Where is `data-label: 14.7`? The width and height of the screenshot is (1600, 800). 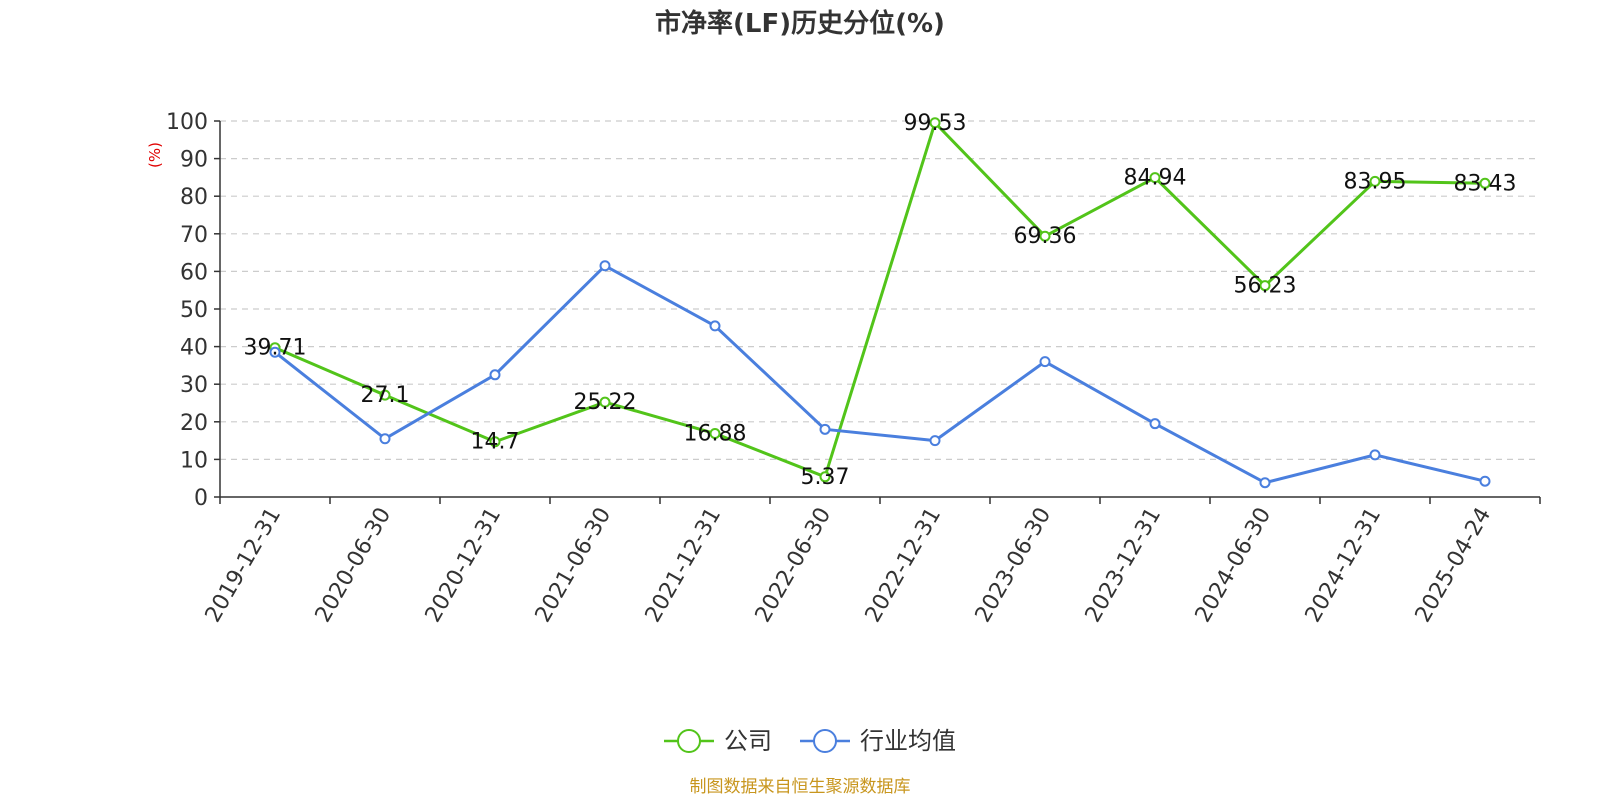
data-label: 14.7 is located at coordinates (495, 442).